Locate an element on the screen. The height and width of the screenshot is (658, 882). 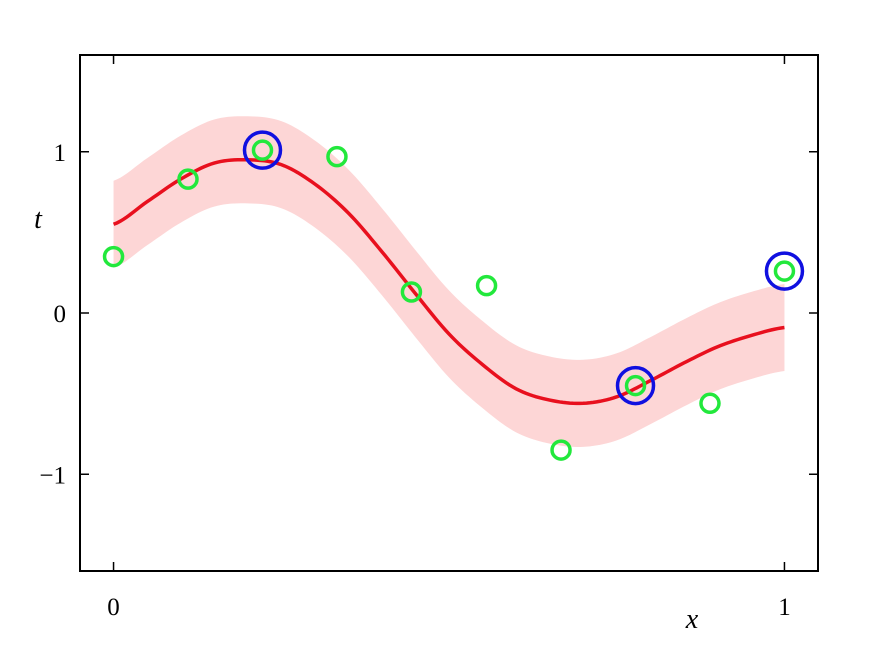
y-axis-label: t is located at coordinates (38, 219).